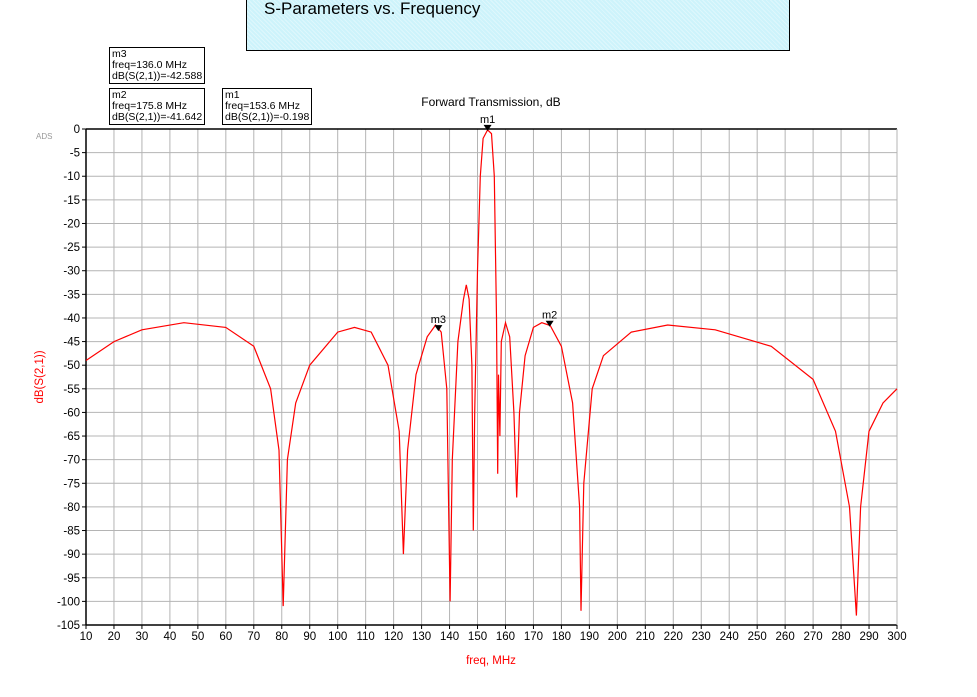 Image resolution: width=977 pixels, height=697 pixels. I want to click on marker-readout-m3: m3 freq=136.0 MHz dB(S(2,1))=-42.588, so click(157, 65).